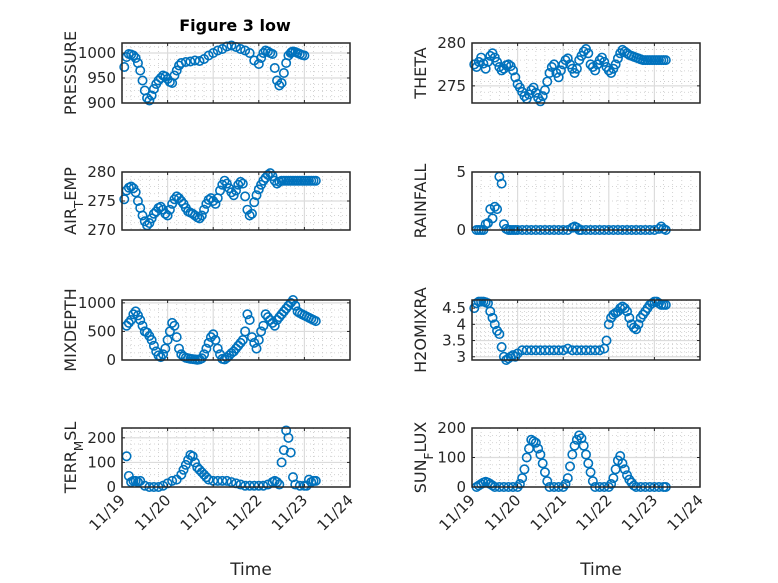 Image resolution: width=778 pixels, height=583 pixels. What do you see at coordinates (289, 512) in the screenshot?
I see `x-tick-label: 11/23` at bounding box center [289, 512].